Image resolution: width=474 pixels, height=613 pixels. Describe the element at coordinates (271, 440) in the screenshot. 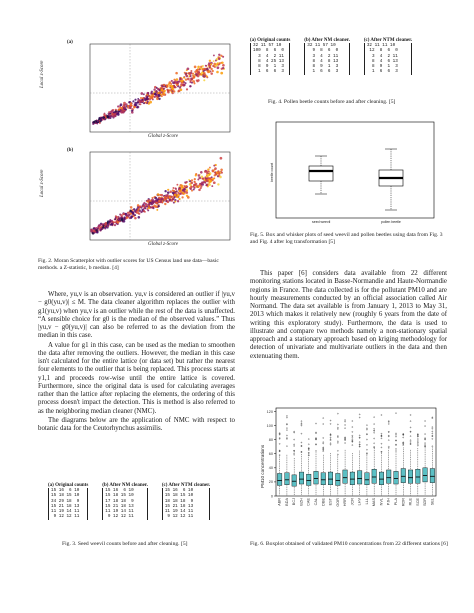

I see `y-tick-label: 80` at that location.